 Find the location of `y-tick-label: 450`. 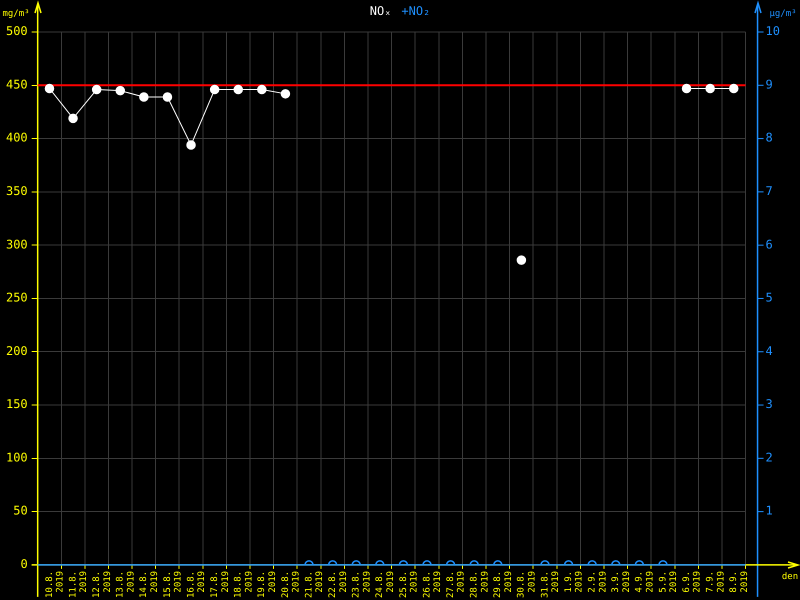

y-tick-label: 450 is located at coordinates (17, 84).